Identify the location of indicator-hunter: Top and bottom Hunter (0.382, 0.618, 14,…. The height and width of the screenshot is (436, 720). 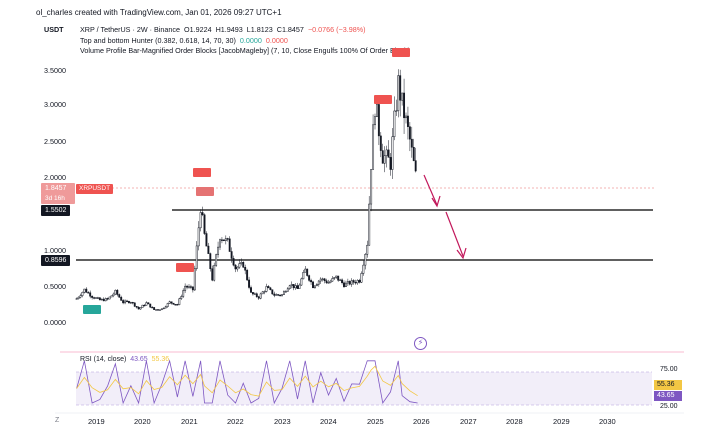
(184, 40).